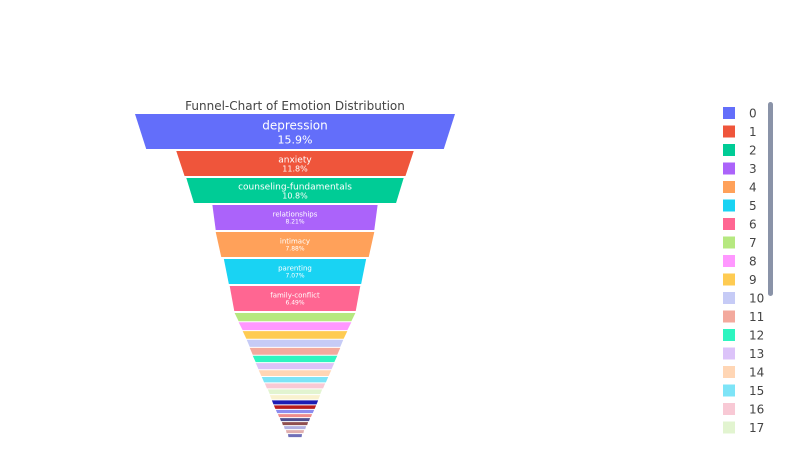  I want to click on legend-label: 7, so click(753, 243).